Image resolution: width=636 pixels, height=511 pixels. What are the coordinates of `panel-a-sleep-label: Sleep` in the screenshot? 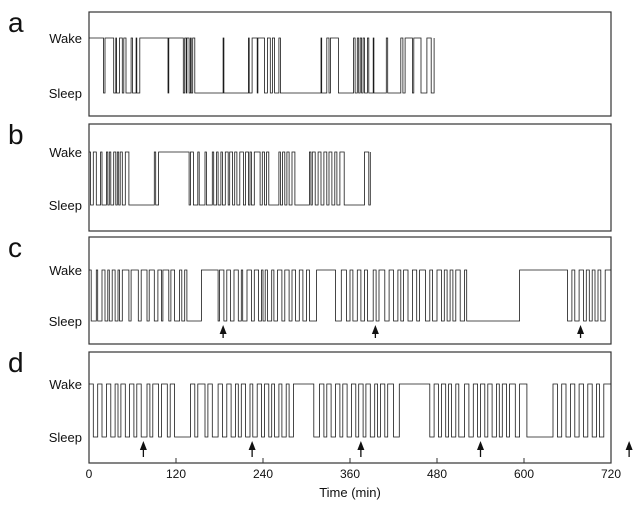 It's located at (65, 93).